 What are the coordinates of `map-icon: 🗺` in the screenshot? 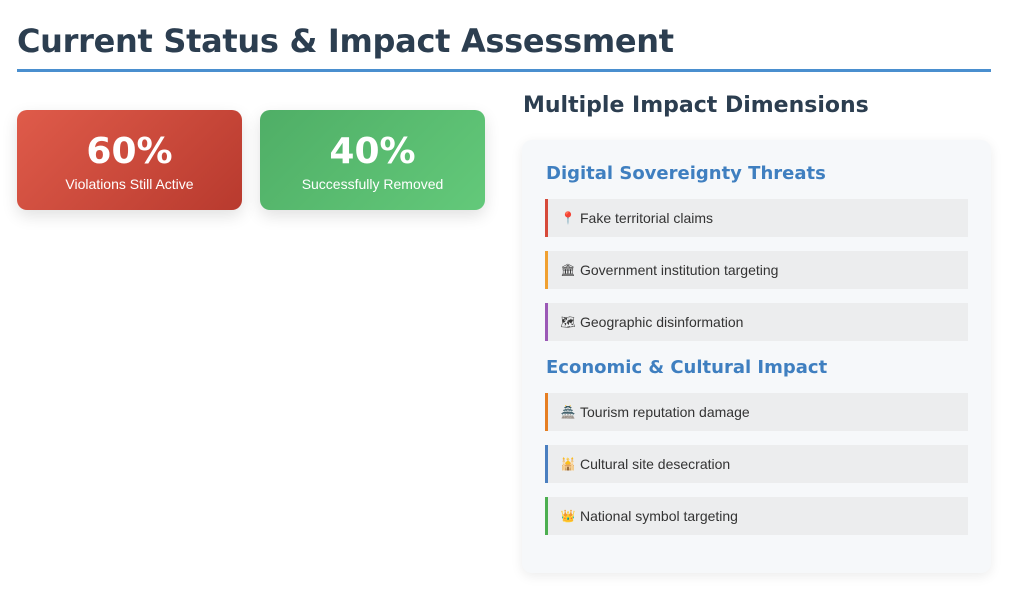 It's located at (568, 322).